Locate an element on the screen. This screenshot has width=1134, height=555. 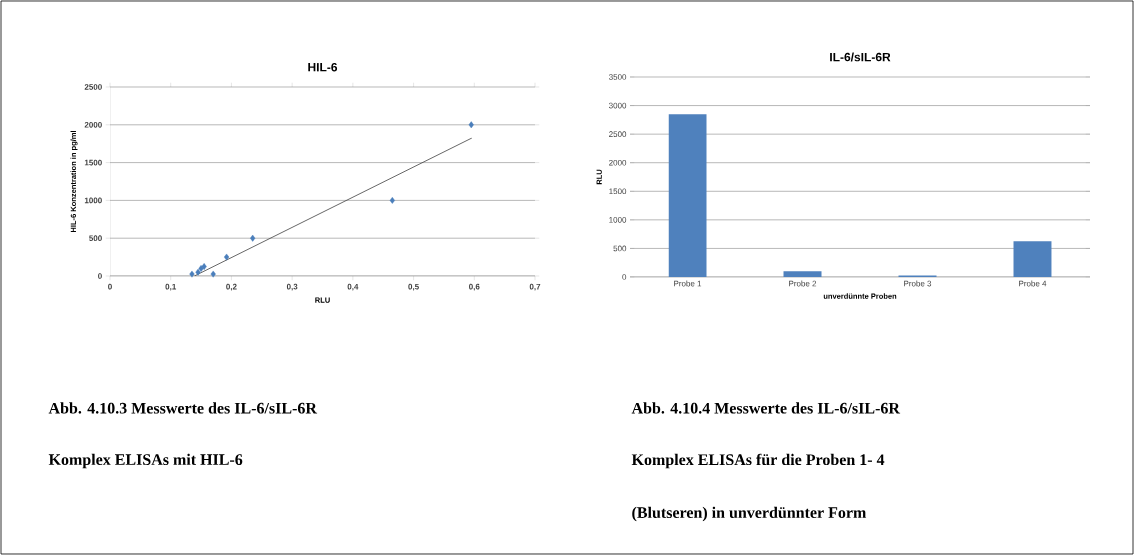
y-tick-label: 3500 is located at coordinates (617, 77).